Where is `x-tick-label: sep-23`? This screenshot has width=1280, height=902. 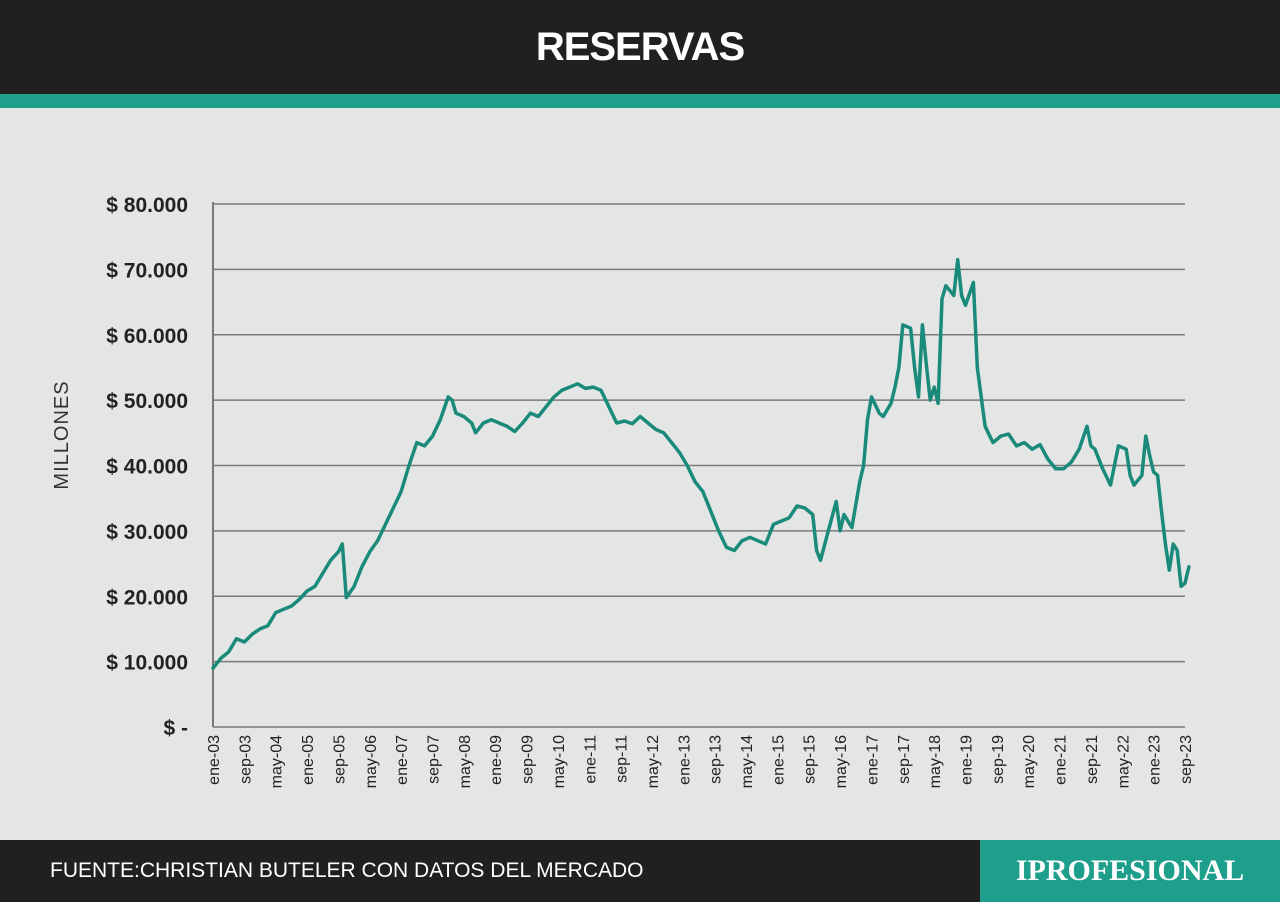 x-tick-label: sep-23 is located at coordinates (1186, 759).